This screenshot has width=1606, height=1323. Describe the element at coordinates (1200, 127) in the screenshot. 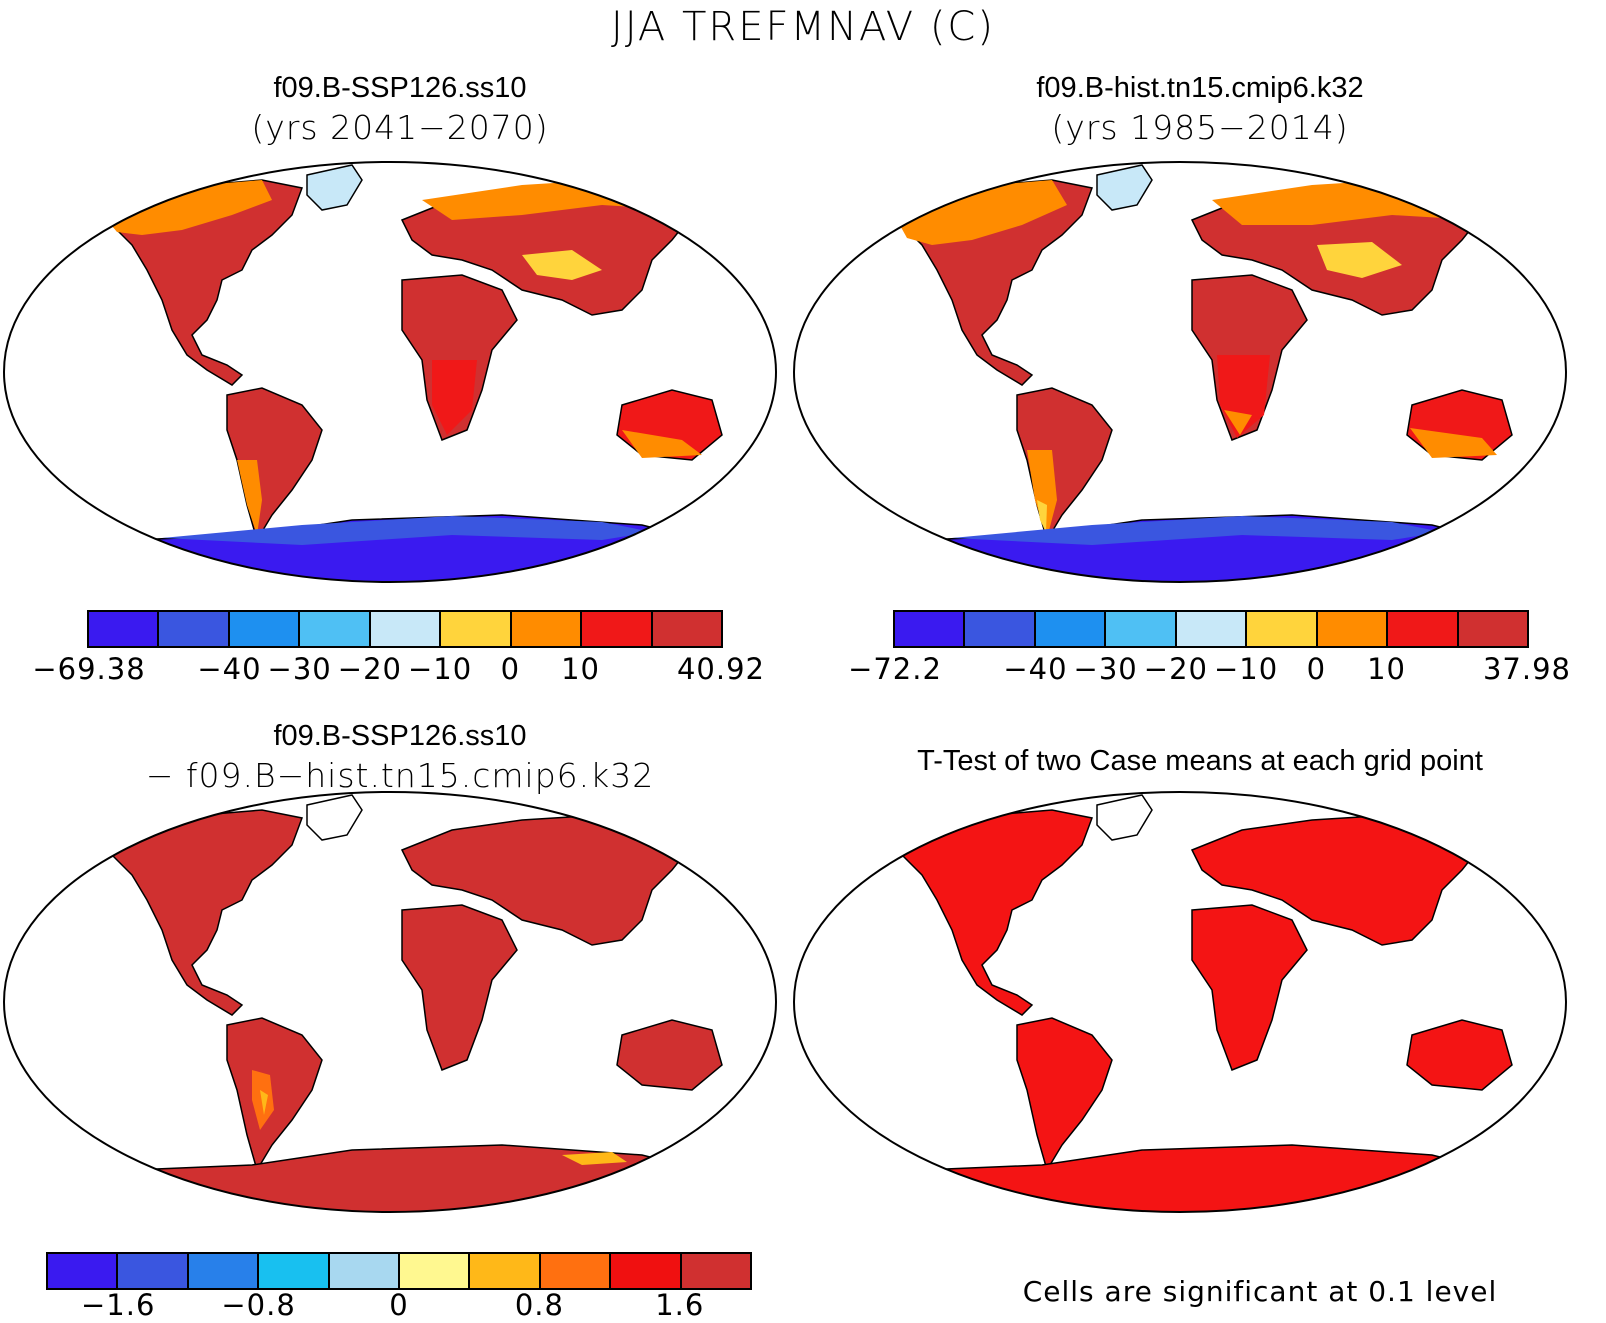

I see `panel2-subtitle: (yrs 1985−2014)` at that location.